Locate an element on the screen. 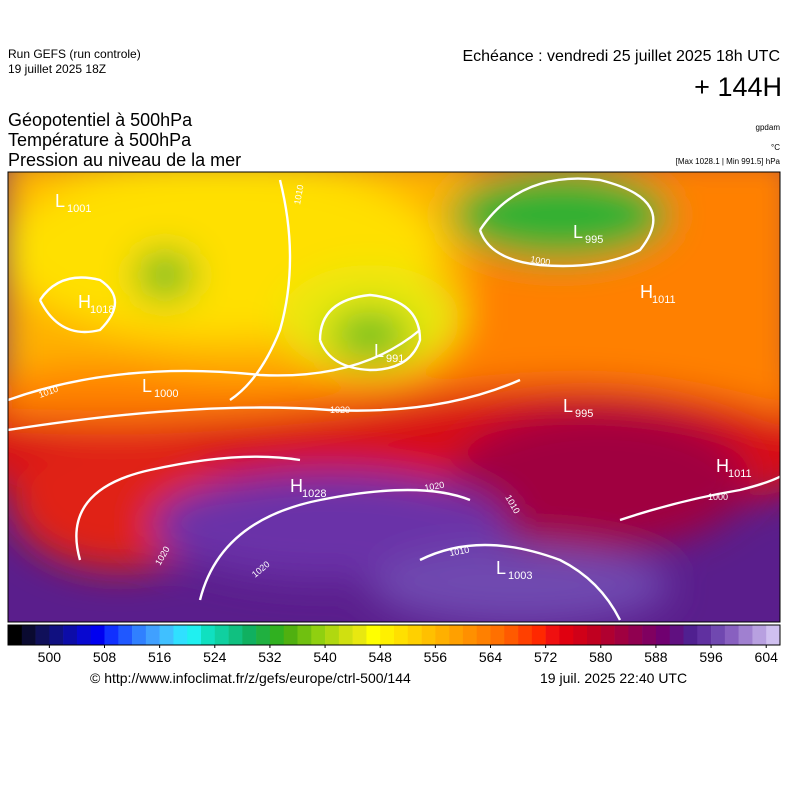 This screenshot has width=788, height=789. unit: °C is located at coordinates (775, 147).